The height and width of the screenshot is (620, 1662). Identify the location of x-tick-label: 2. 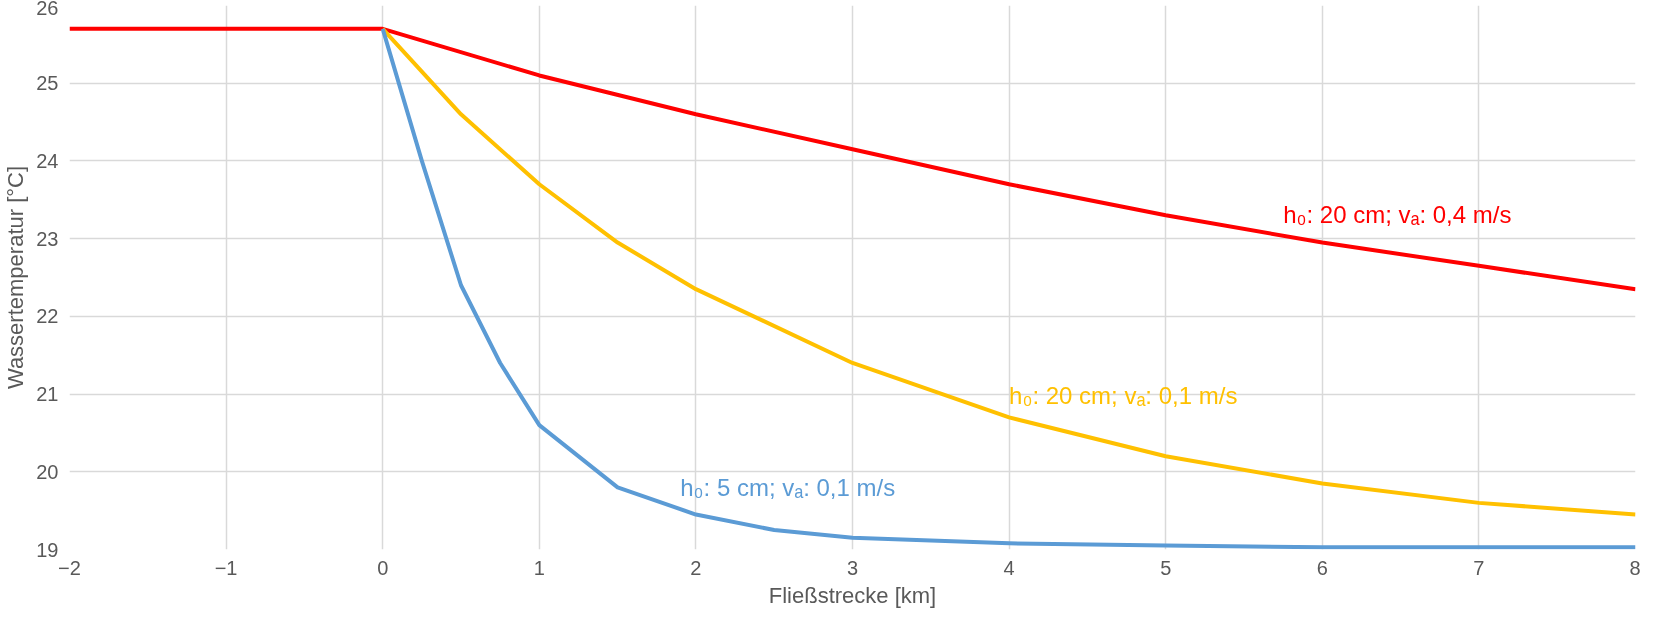
(696, 567).